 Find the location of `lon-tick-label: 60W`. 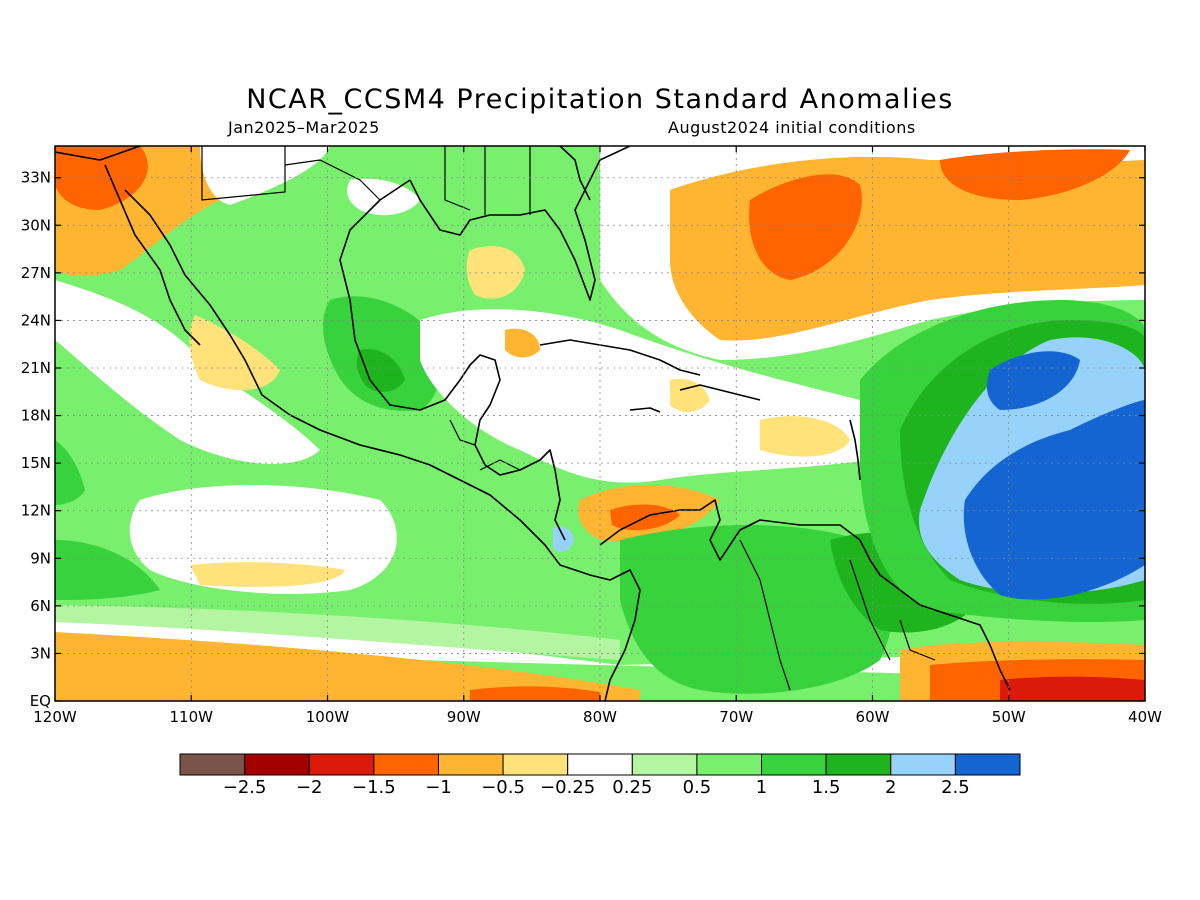

lon-tick-label: 60W is located at coordinates (873, 717).